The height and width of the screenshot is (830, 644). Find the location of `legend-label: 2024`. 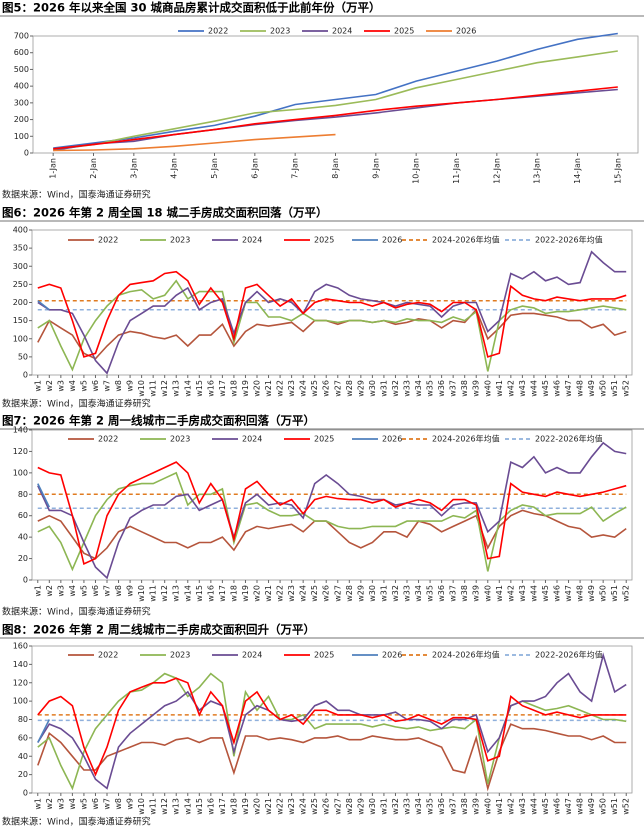

legend-label: 2024 is located at coordinates (252, 655).